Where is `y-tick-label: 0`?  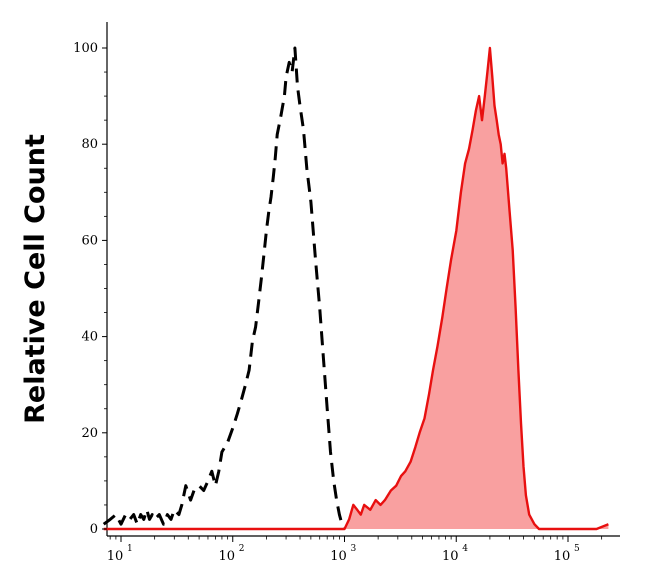 y-tick-label: 0 is located at coordinates (94, 529).